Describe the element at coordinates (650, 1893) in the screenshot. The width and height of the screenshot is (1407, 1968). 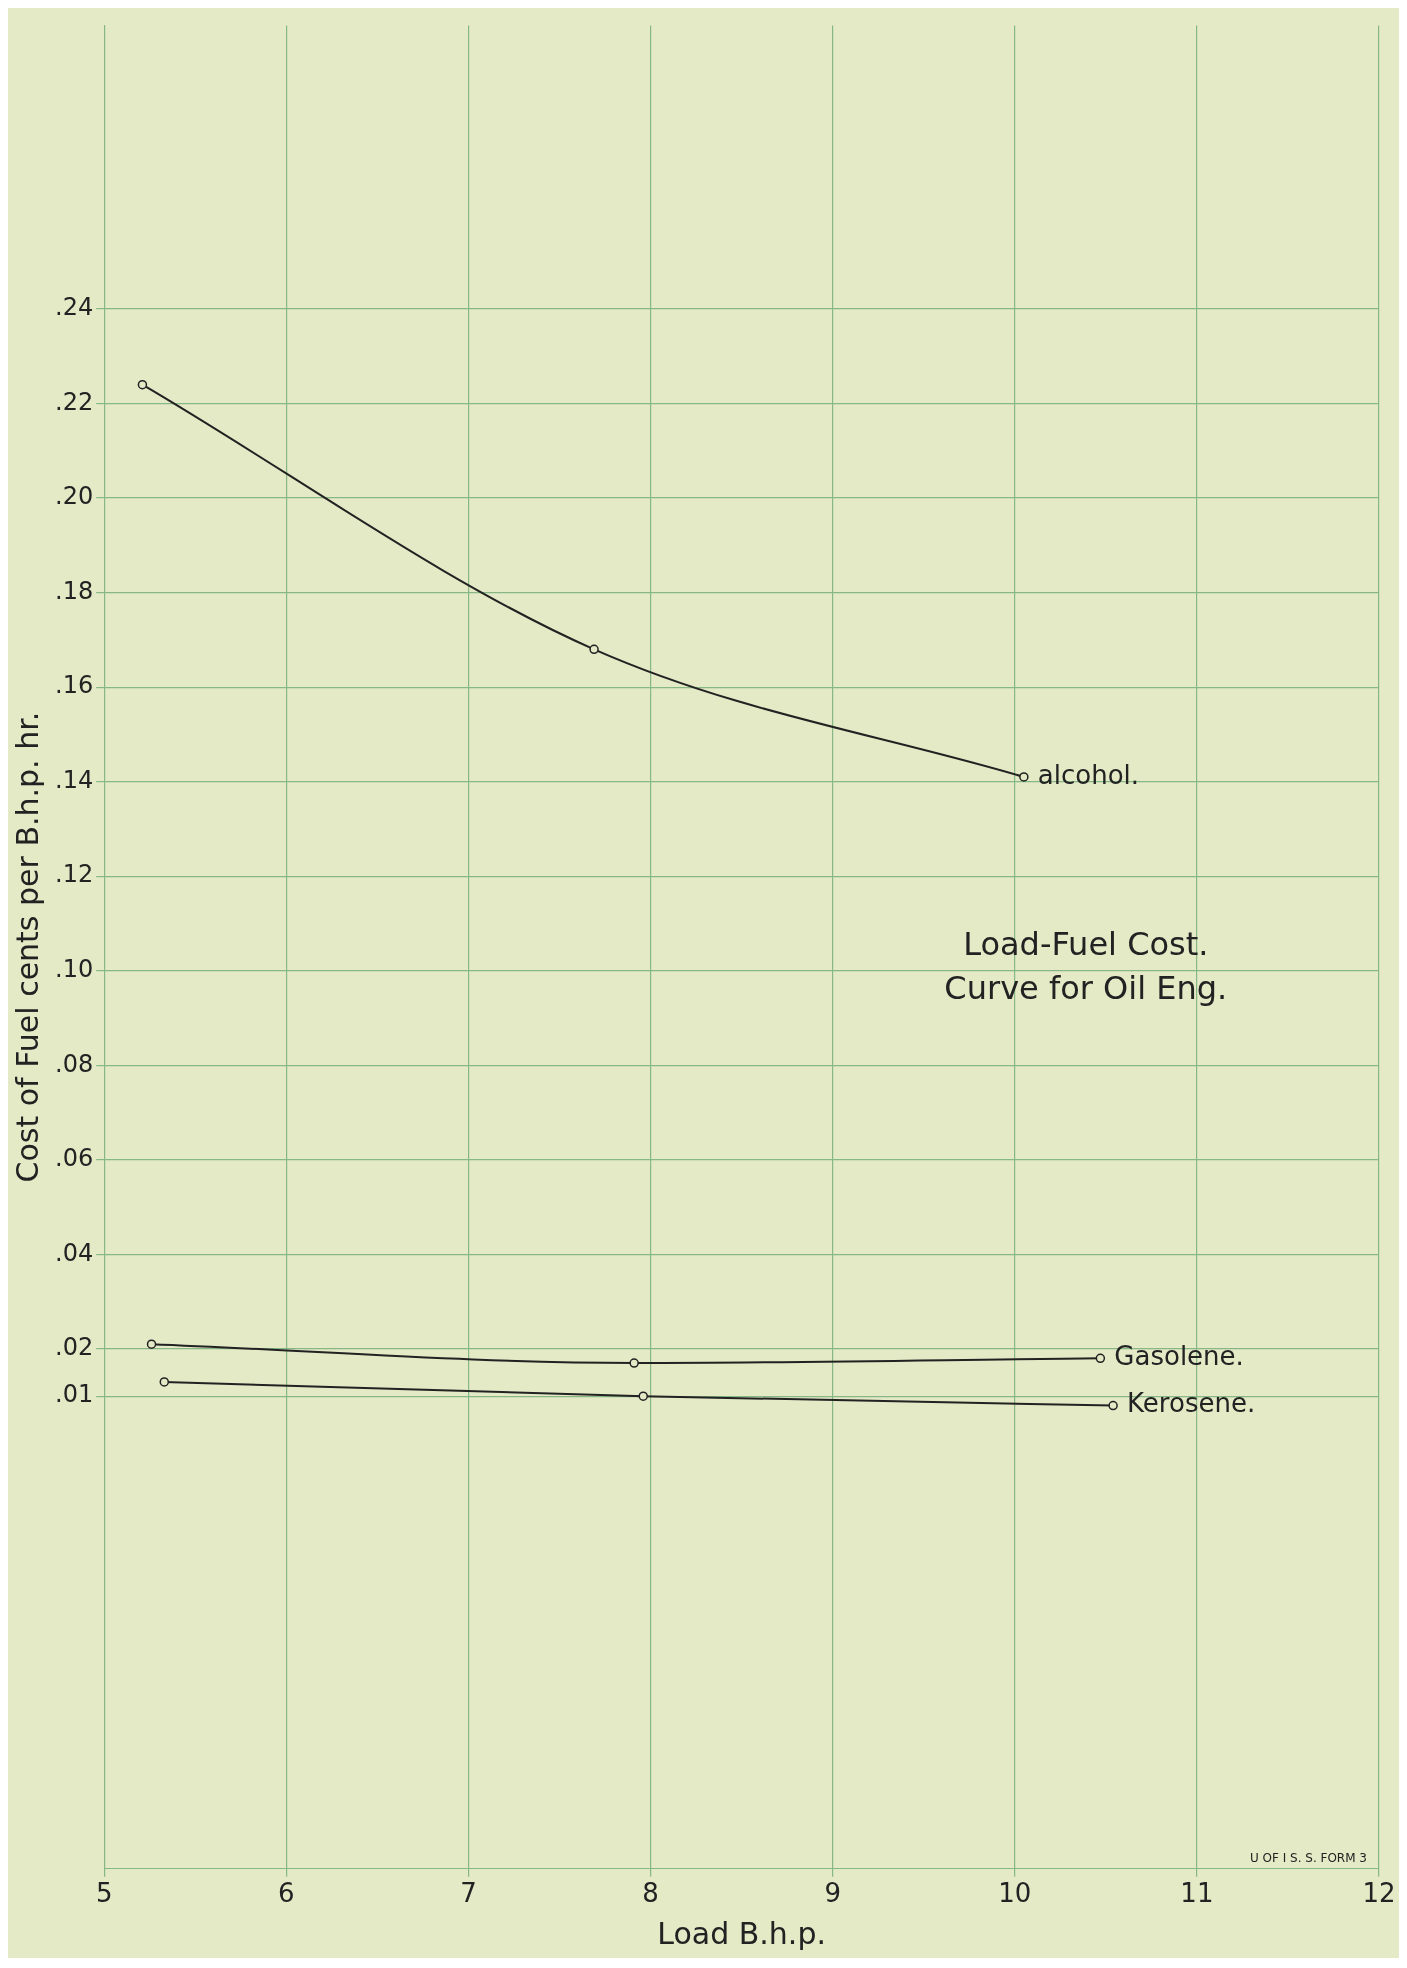
I see `x-tick-label: 8` at that location.